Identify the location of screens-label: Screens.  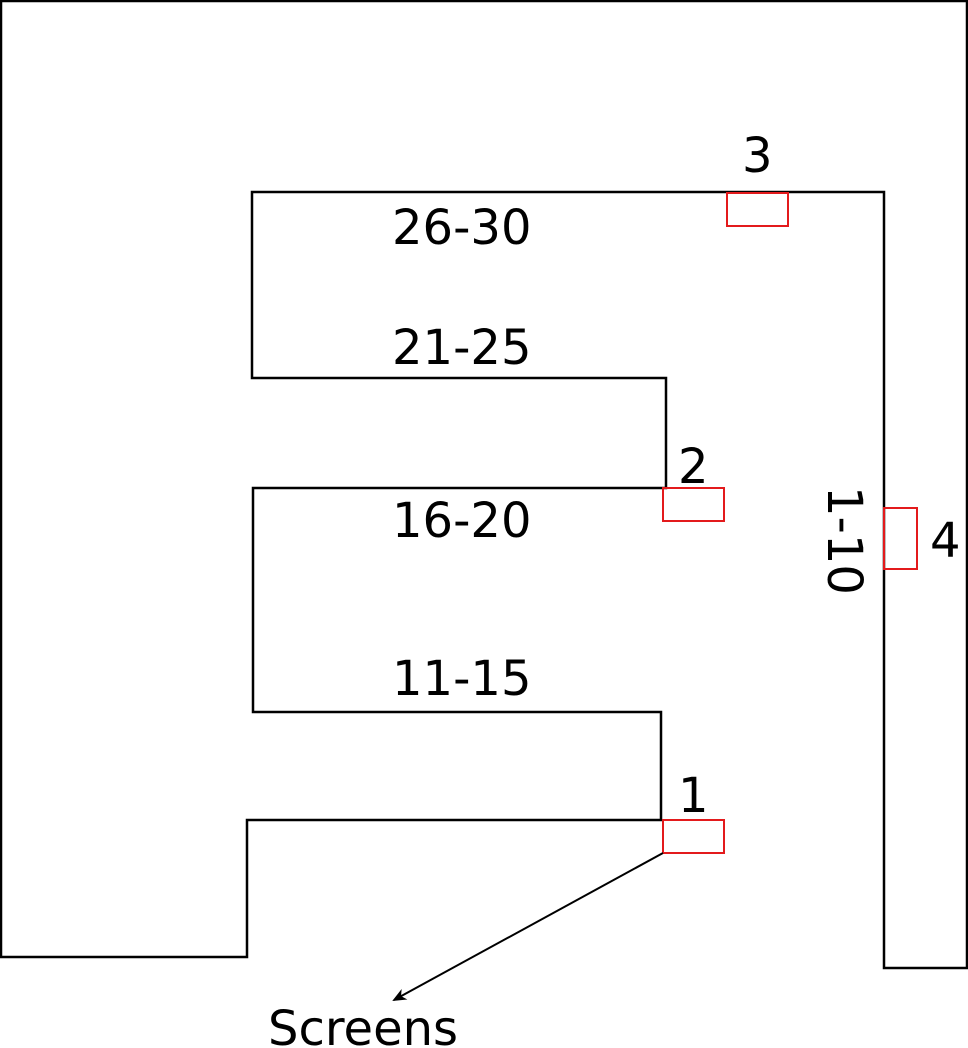
(363, 1024).